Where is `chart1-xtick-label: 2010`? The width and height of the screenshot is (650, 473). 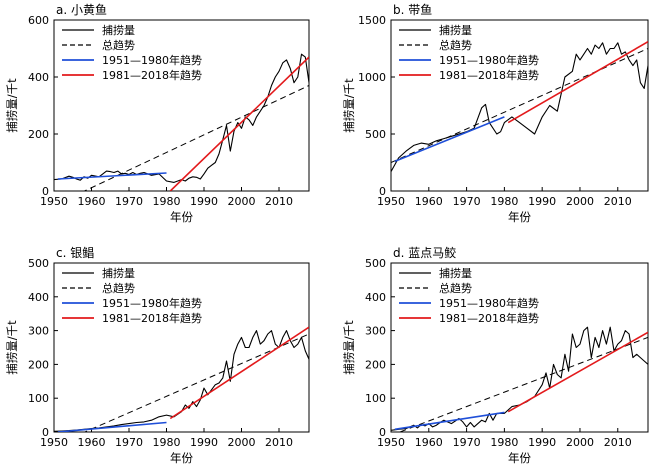
chart1-xtick-label: 2010 is located at coordinates (618, 201).